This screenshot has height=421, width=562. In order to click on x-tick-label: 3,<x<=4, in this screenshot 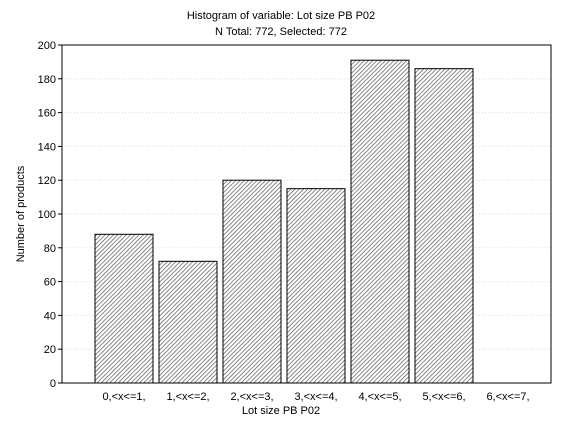, I will do `click(315, 397)`.